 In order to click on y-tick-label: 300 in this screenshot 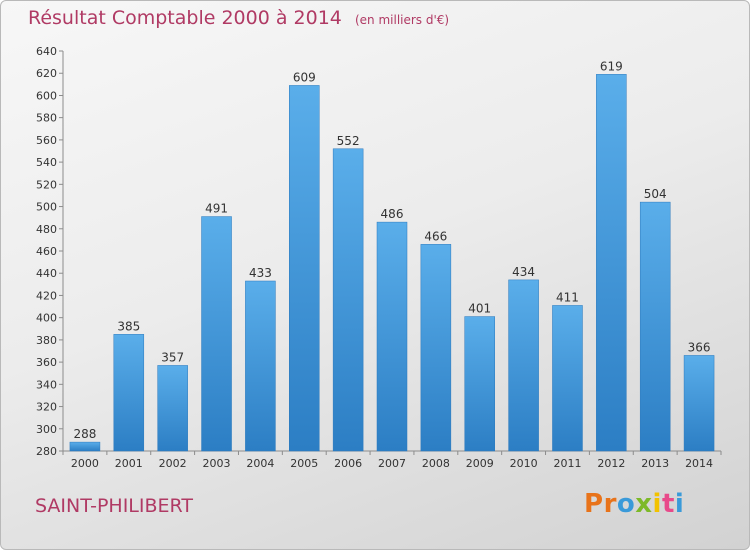, I will do `click(46, 429)`.